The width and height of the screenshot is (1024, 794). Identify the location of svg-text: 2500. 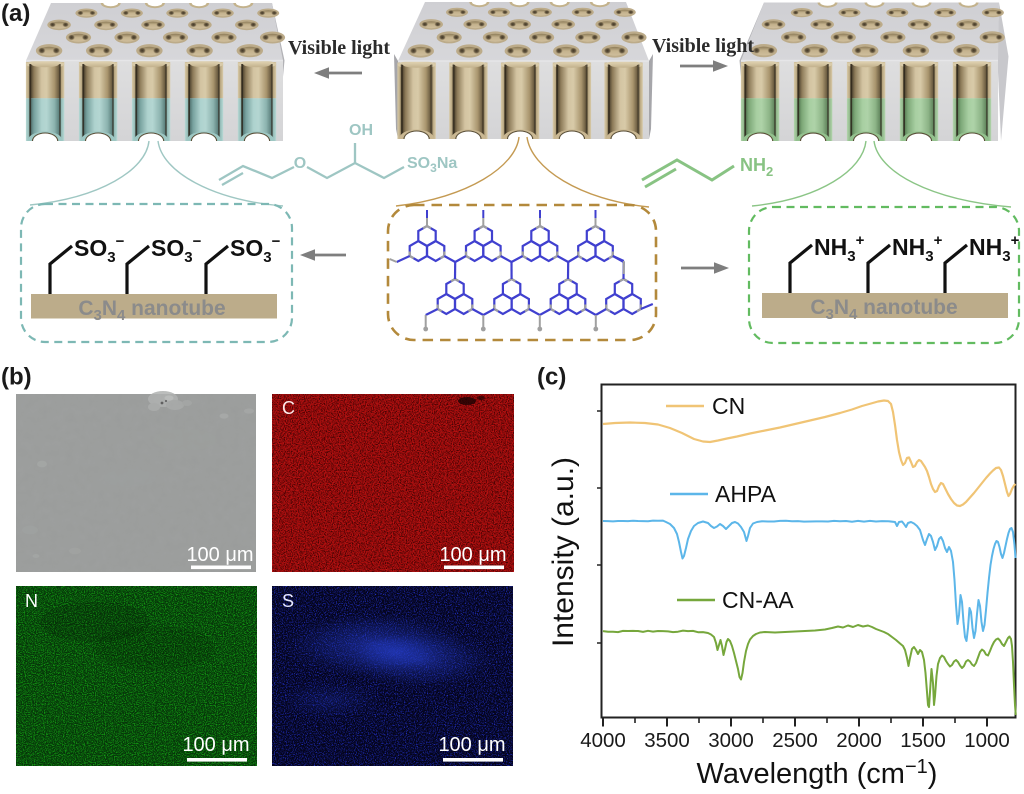
(795, 740).